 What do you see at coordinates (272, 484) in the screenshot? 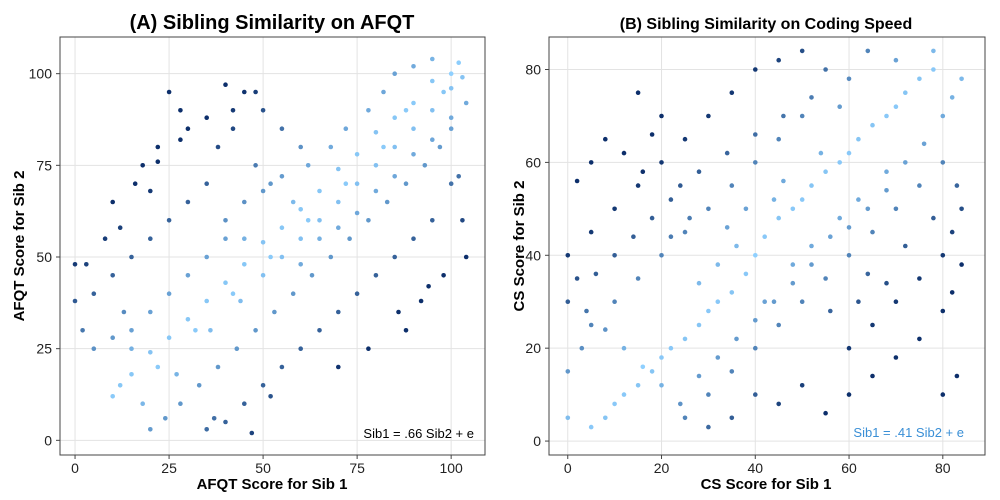
I see `panel-a-x-axis-title: AFQT Score for Sib 1` at bounding box center [272, 484].